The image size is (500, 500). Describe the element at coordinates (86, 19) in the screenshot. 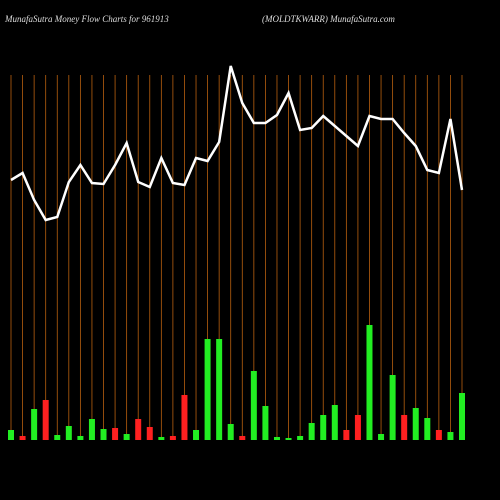

I see `chart-title: MunafaSutra Money Flow Charts for 961913` at that location.